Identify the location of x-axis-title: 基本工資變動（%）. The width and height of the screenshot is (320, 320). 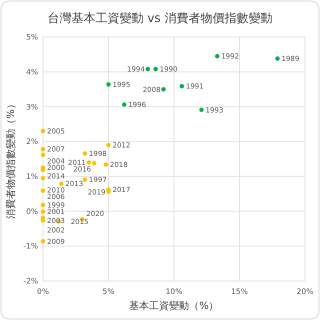
(174, 306).